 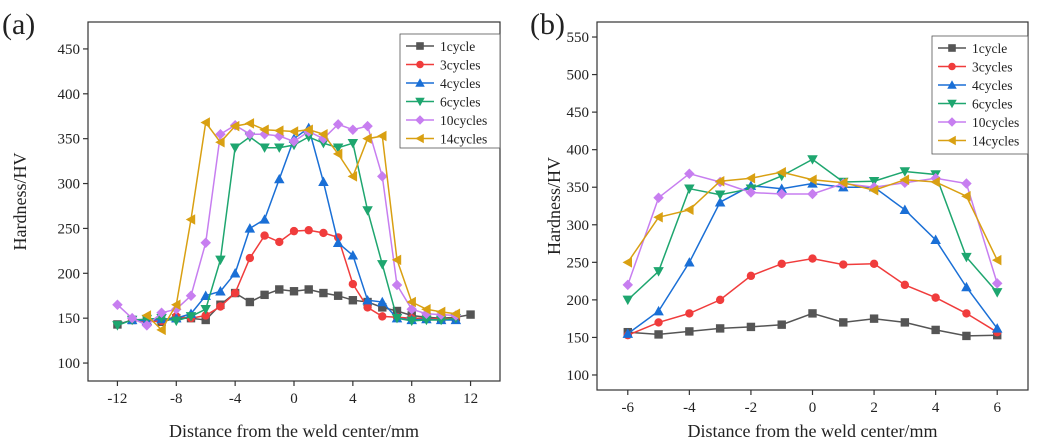 I want to click on y-tick-label: 350, so click(x=69, y=140).